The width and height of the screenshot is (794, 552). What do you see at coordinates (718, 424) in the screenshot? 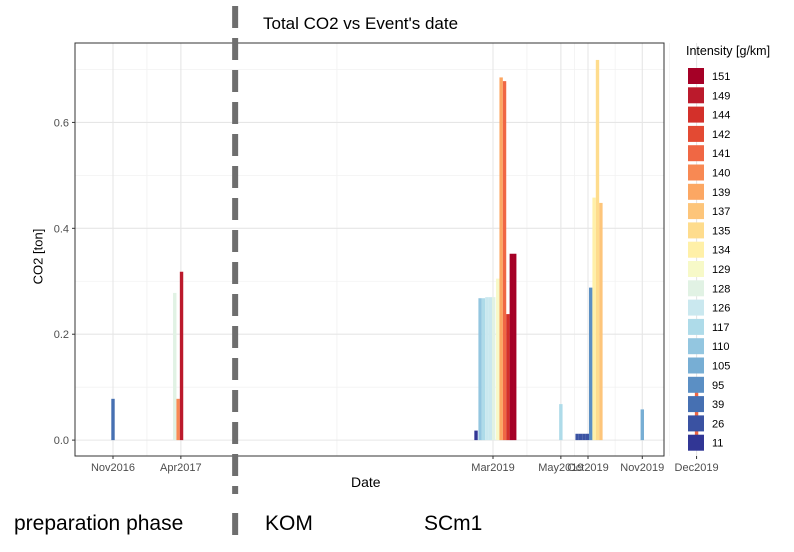
I see `legend-label-26: 26` at bounding box center [718, 424].